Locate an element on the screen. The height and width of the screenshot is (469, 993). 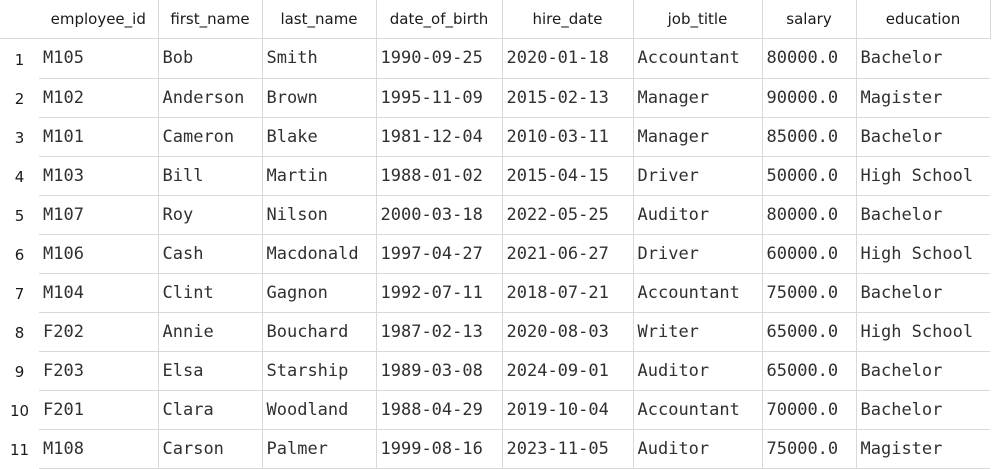
table-cell: 1999-08-16 is located at coordinates (439, 449).